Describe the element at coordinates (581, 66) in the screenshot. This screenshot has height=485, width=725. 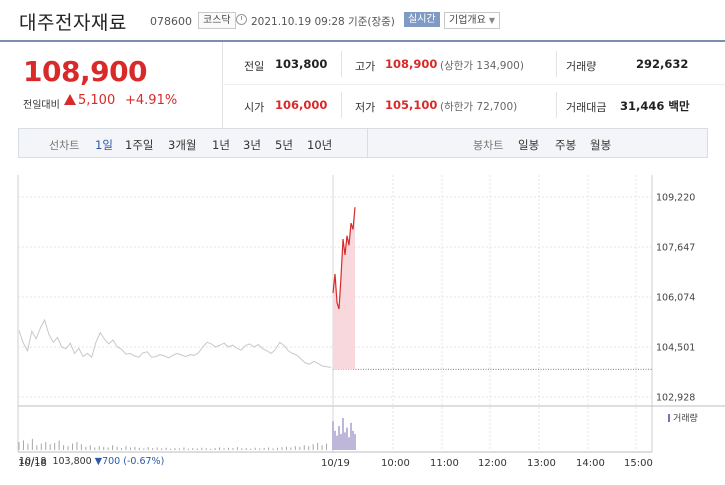
I see `volume-label: 거래량` at that location.